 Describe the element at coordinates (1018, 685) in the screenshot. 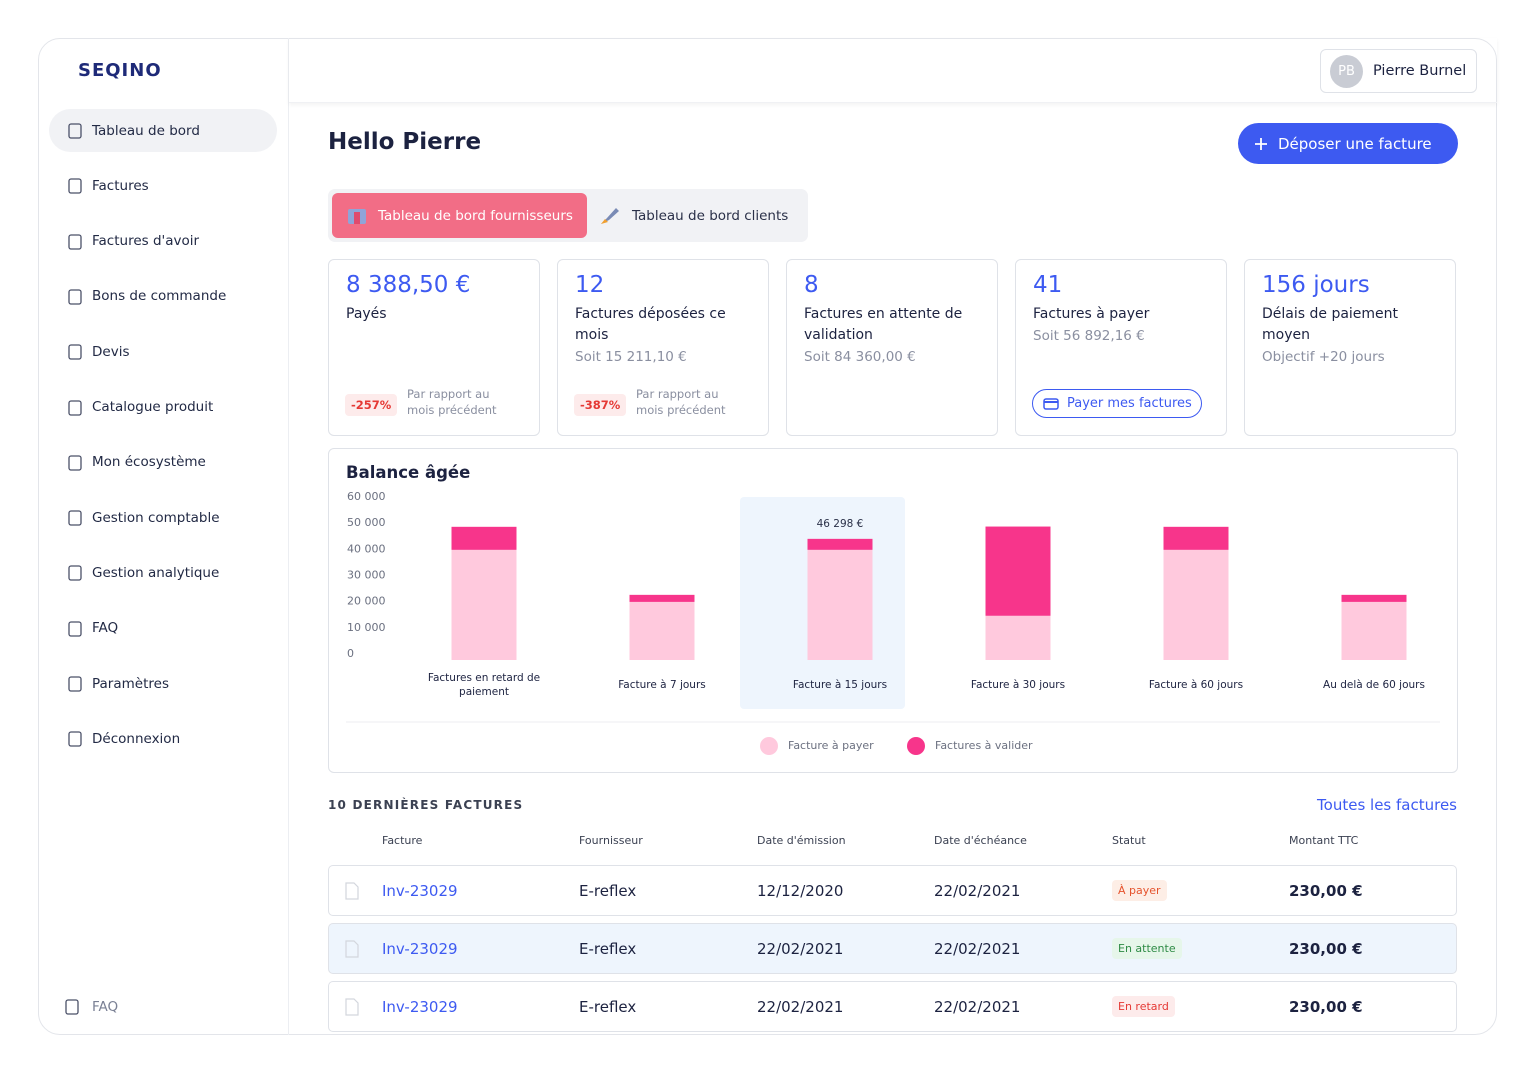

I see `x-tick-label: Facture à 30 jours` at that location.